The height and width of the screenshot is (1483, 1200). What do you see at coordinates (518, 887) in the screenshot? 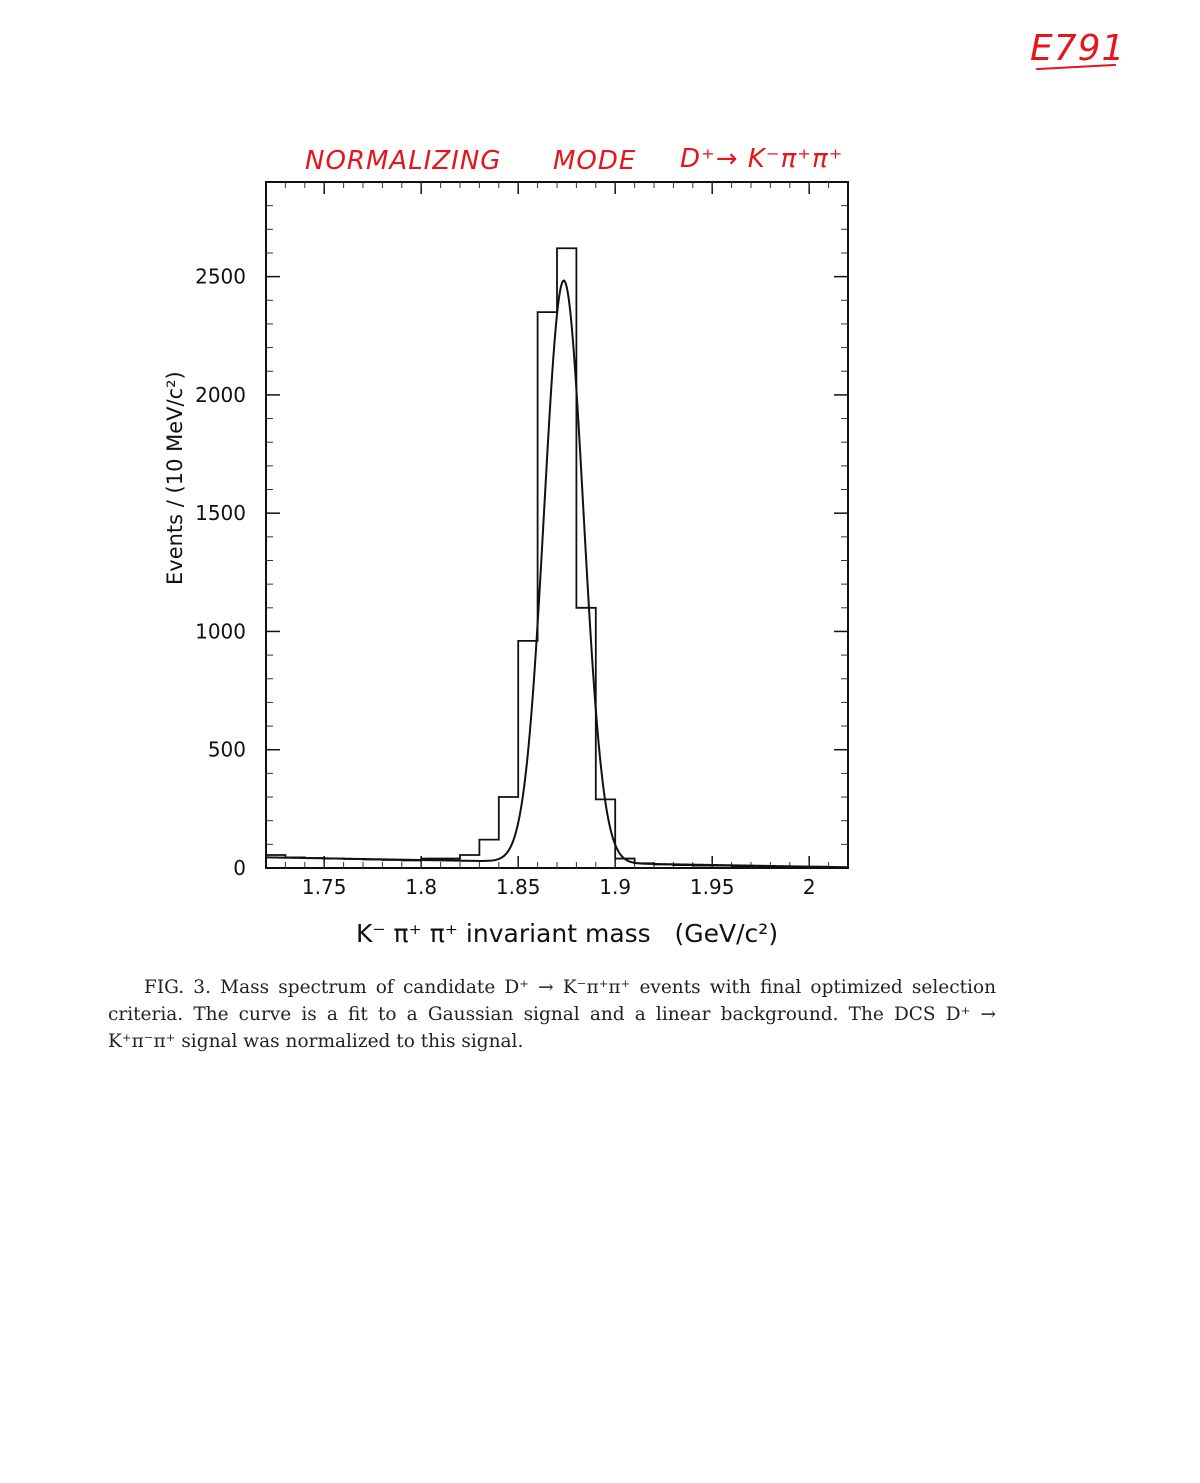
I see `x-tick-label: 1.85` at bounding box center [518, 887].